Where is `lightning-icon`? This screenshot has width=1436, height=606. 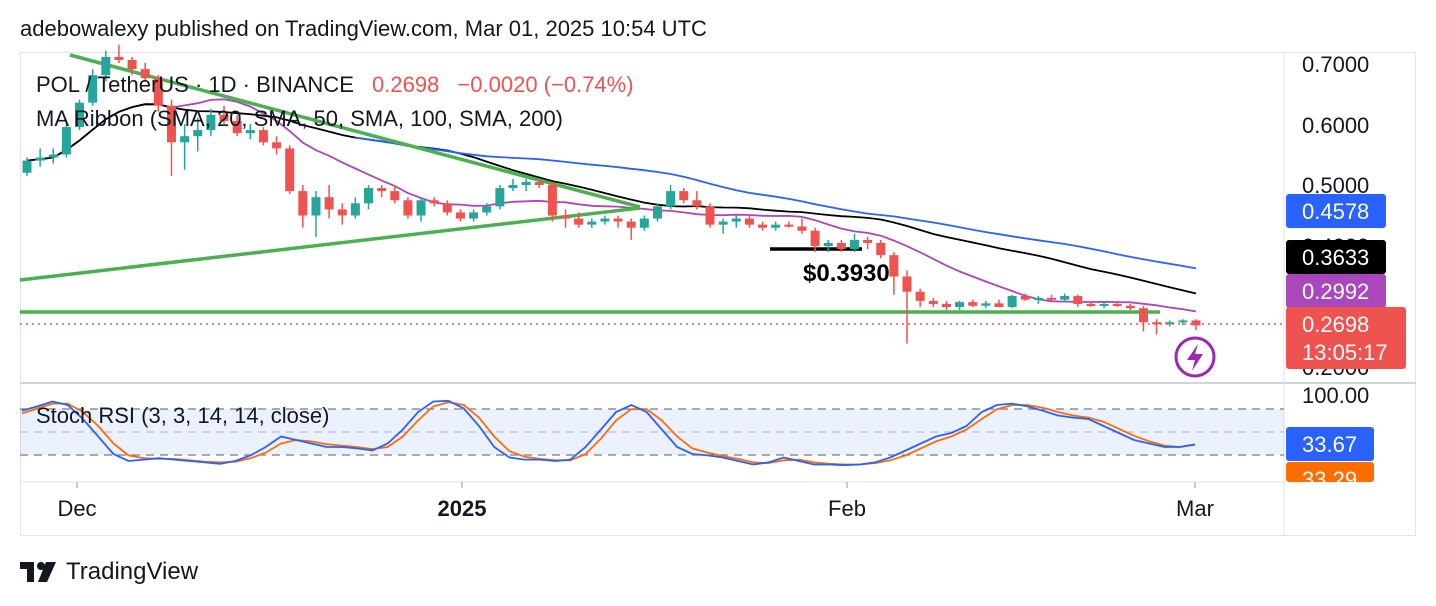 lightning-icon is located at coordinates (1195, 357).